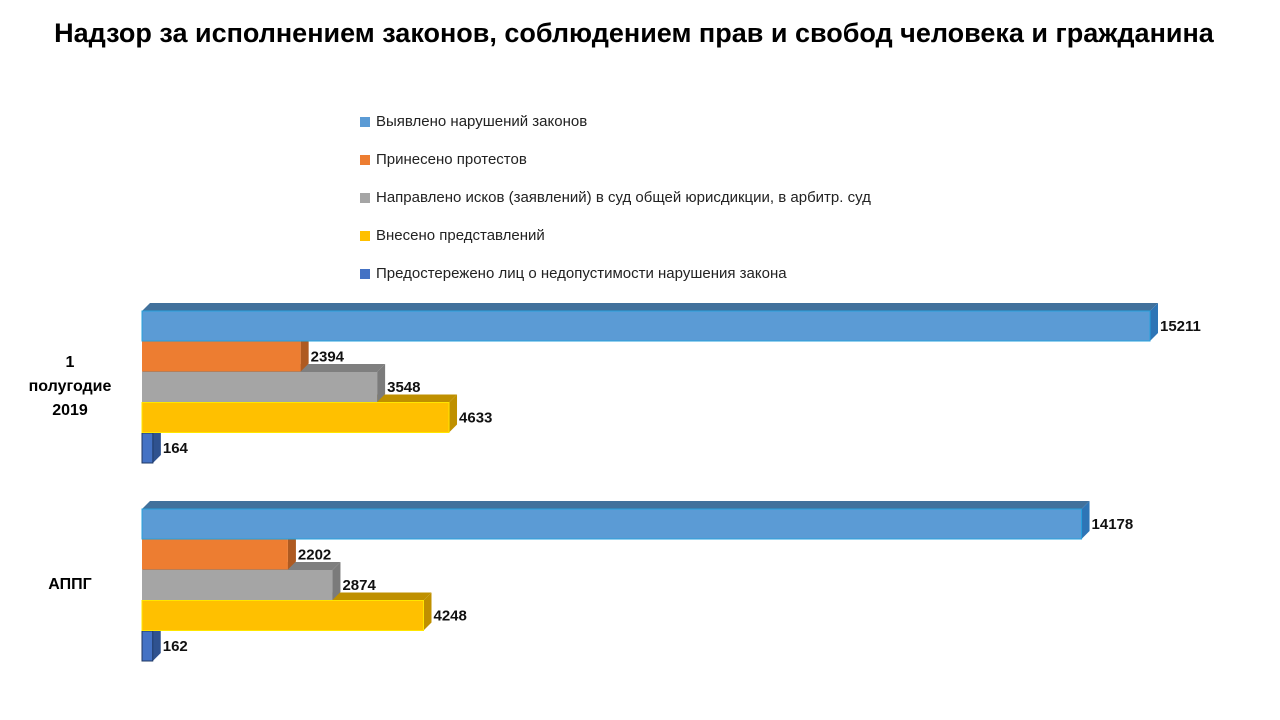 The image size is (1280, 720). Describe the element at coordinates (1180, 326) in the screenshot. I see `data-label: 15211` at that location.